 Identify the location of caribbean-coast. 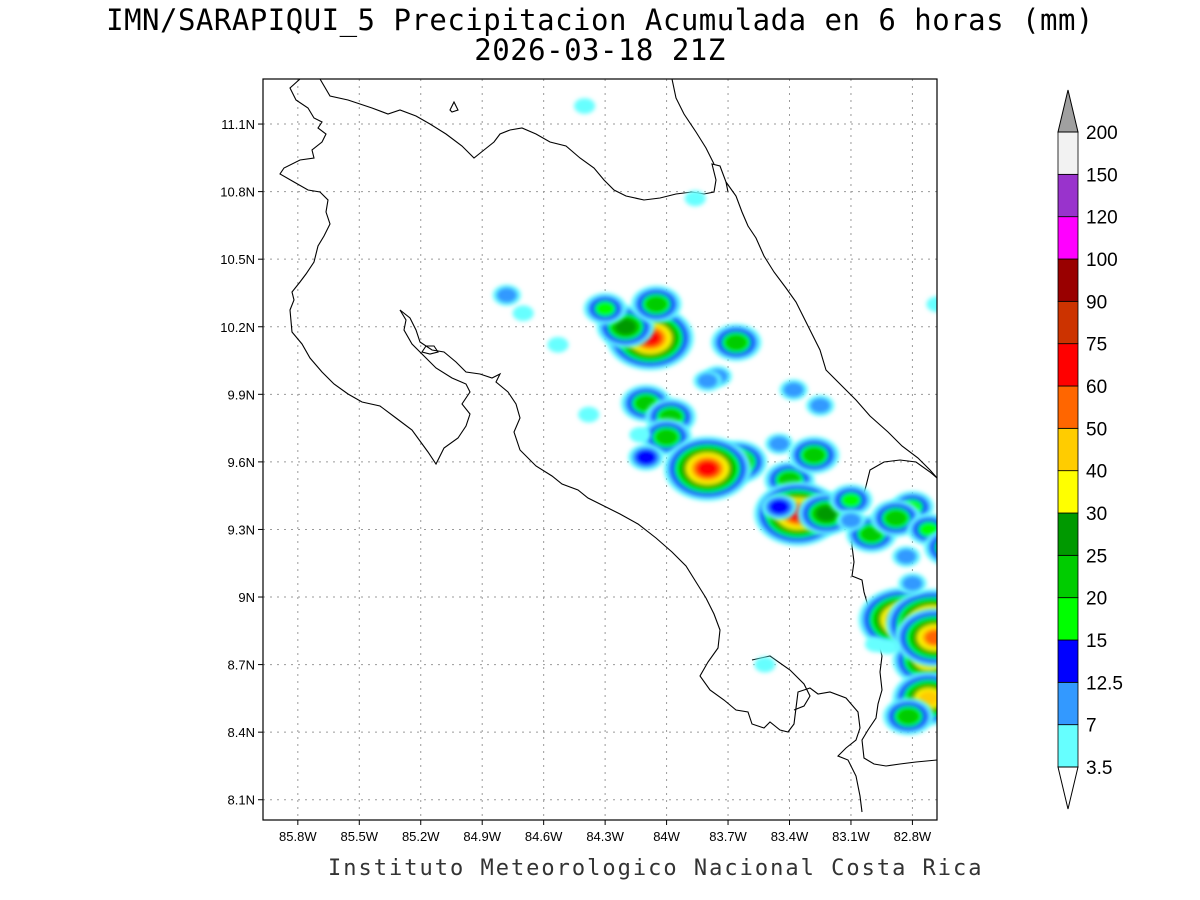
(804, 279).